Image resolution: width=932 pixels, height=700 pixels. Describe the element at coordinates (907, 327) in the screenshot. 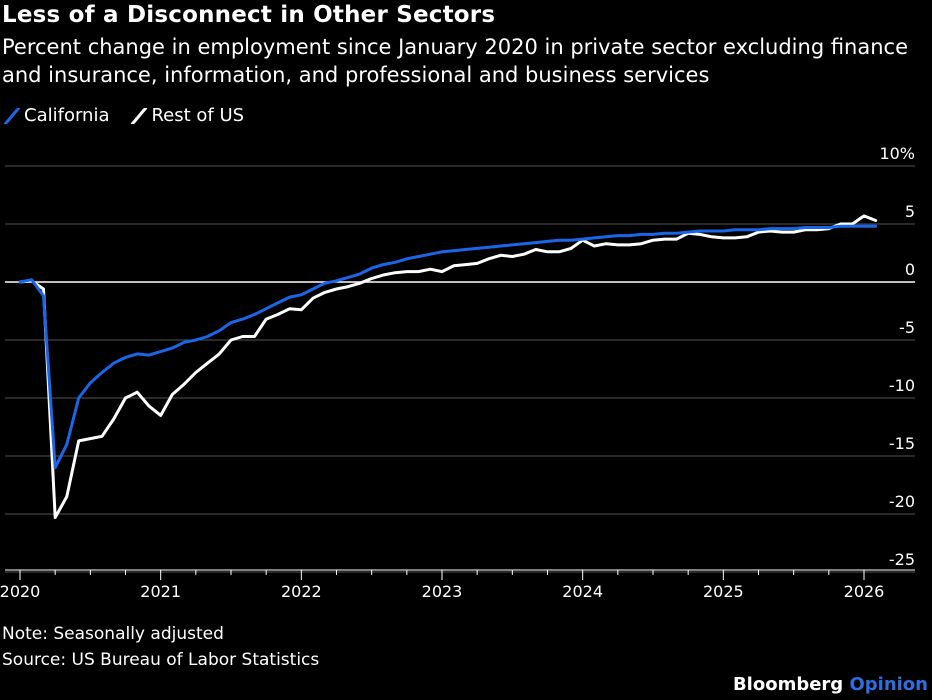

I see `y-tick-label: -5` at that location.